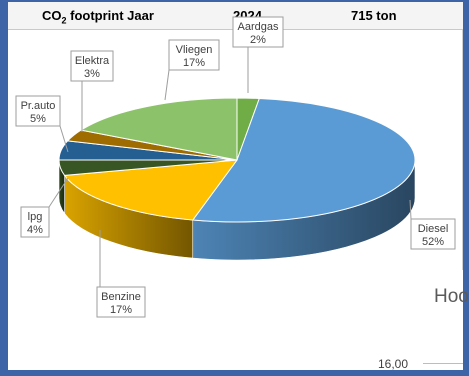  I want to click on data-label-box-diesel, so click(433, 234).